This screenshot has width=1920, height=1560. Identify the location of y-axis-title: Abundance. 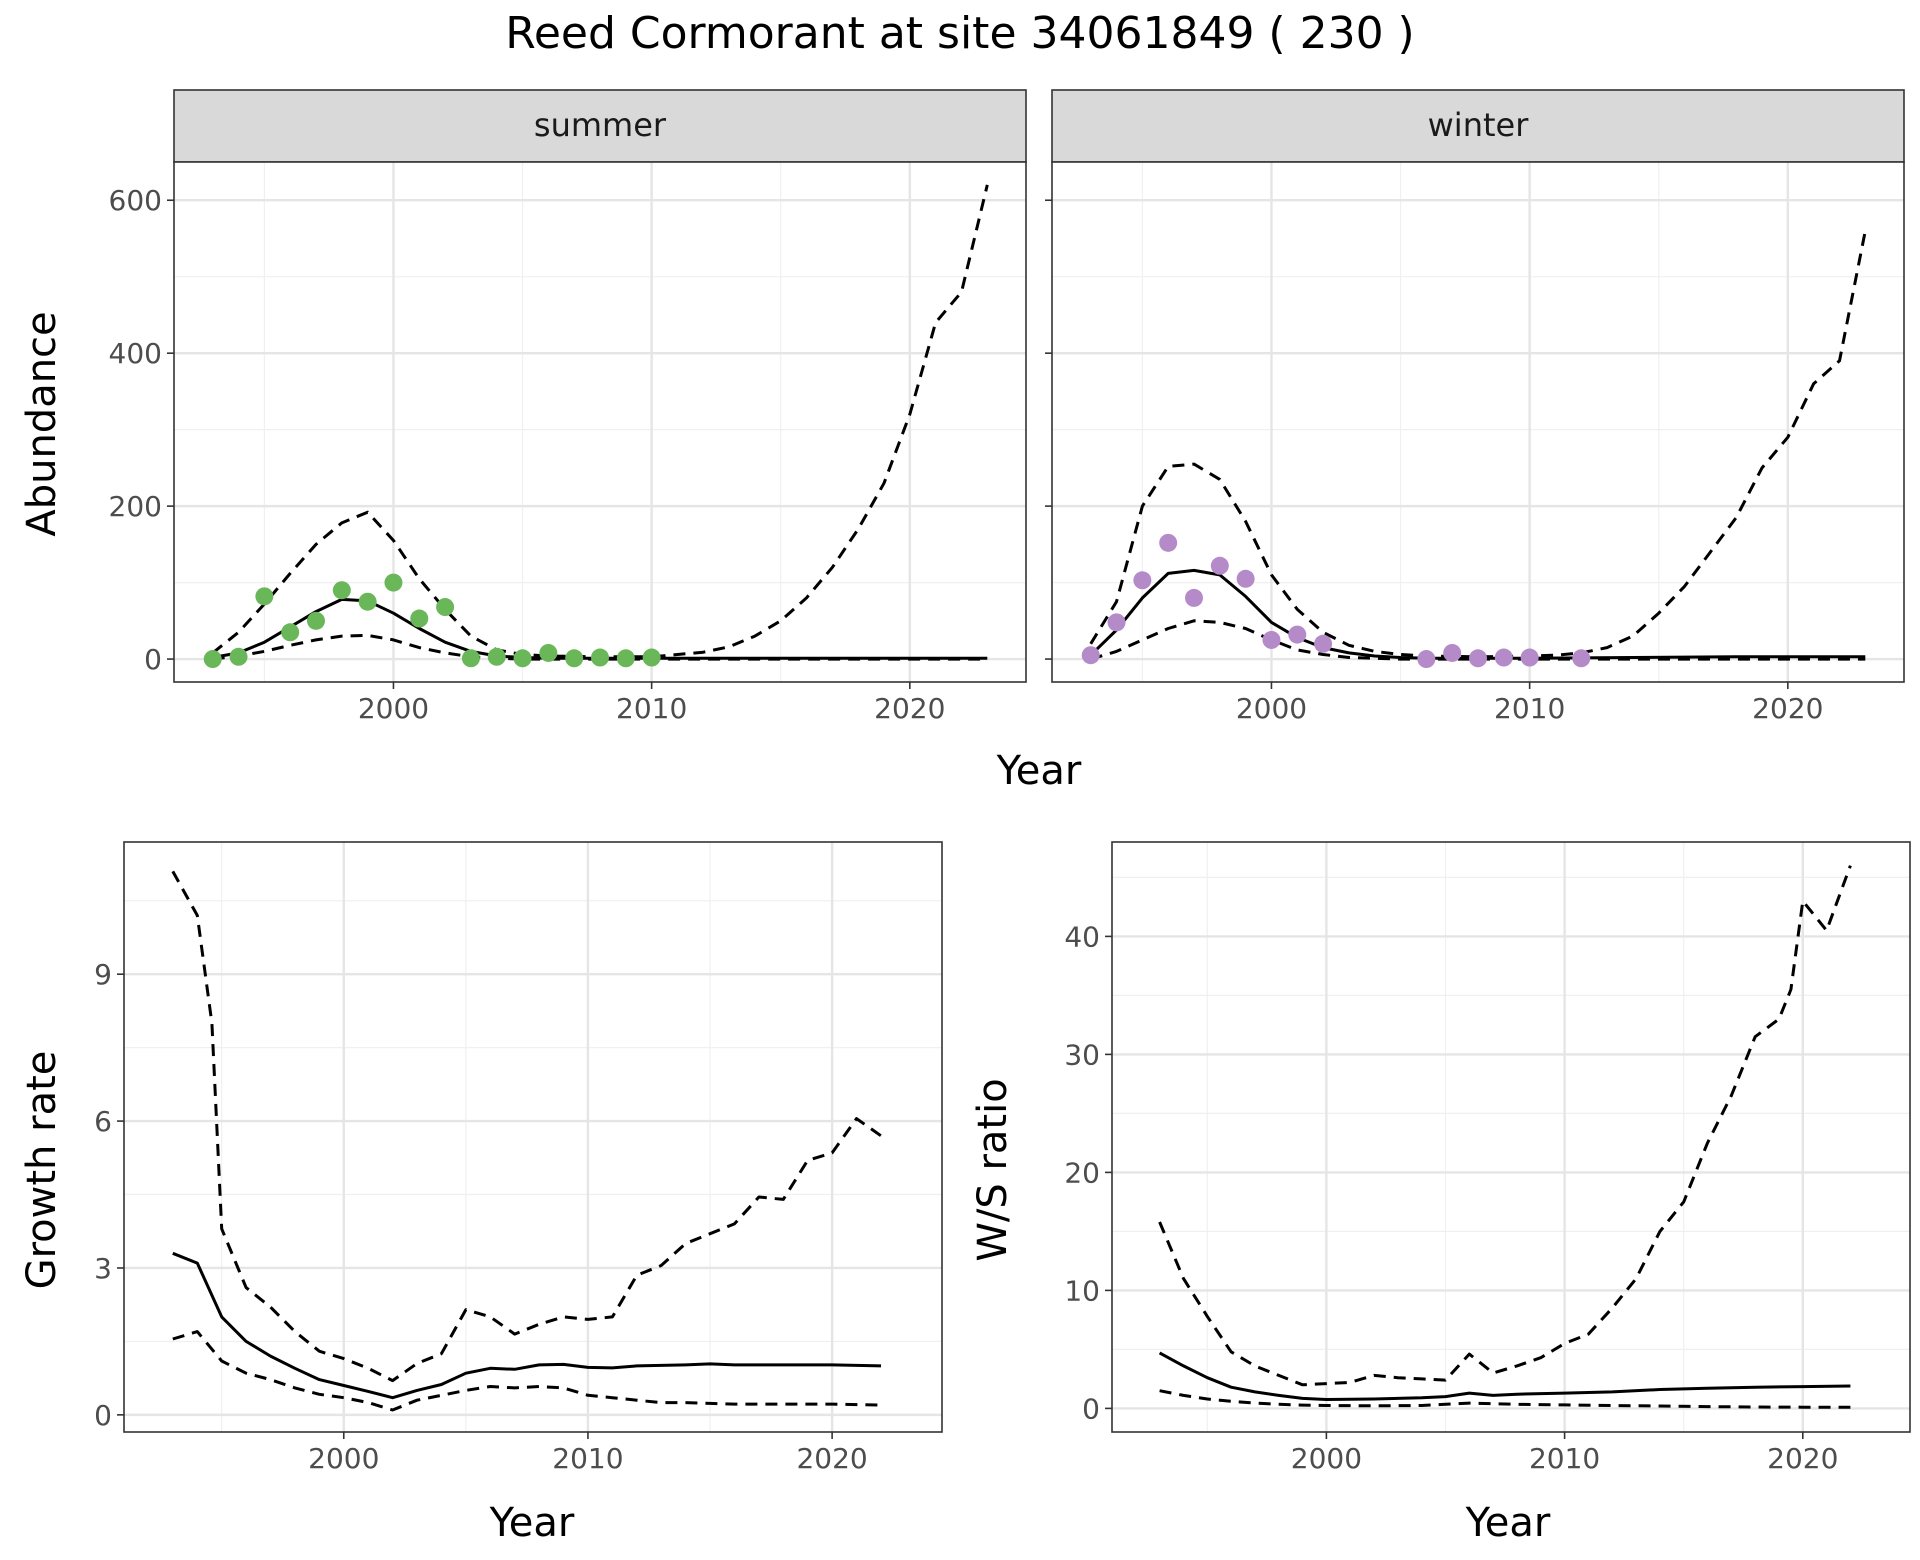
(42, 423).